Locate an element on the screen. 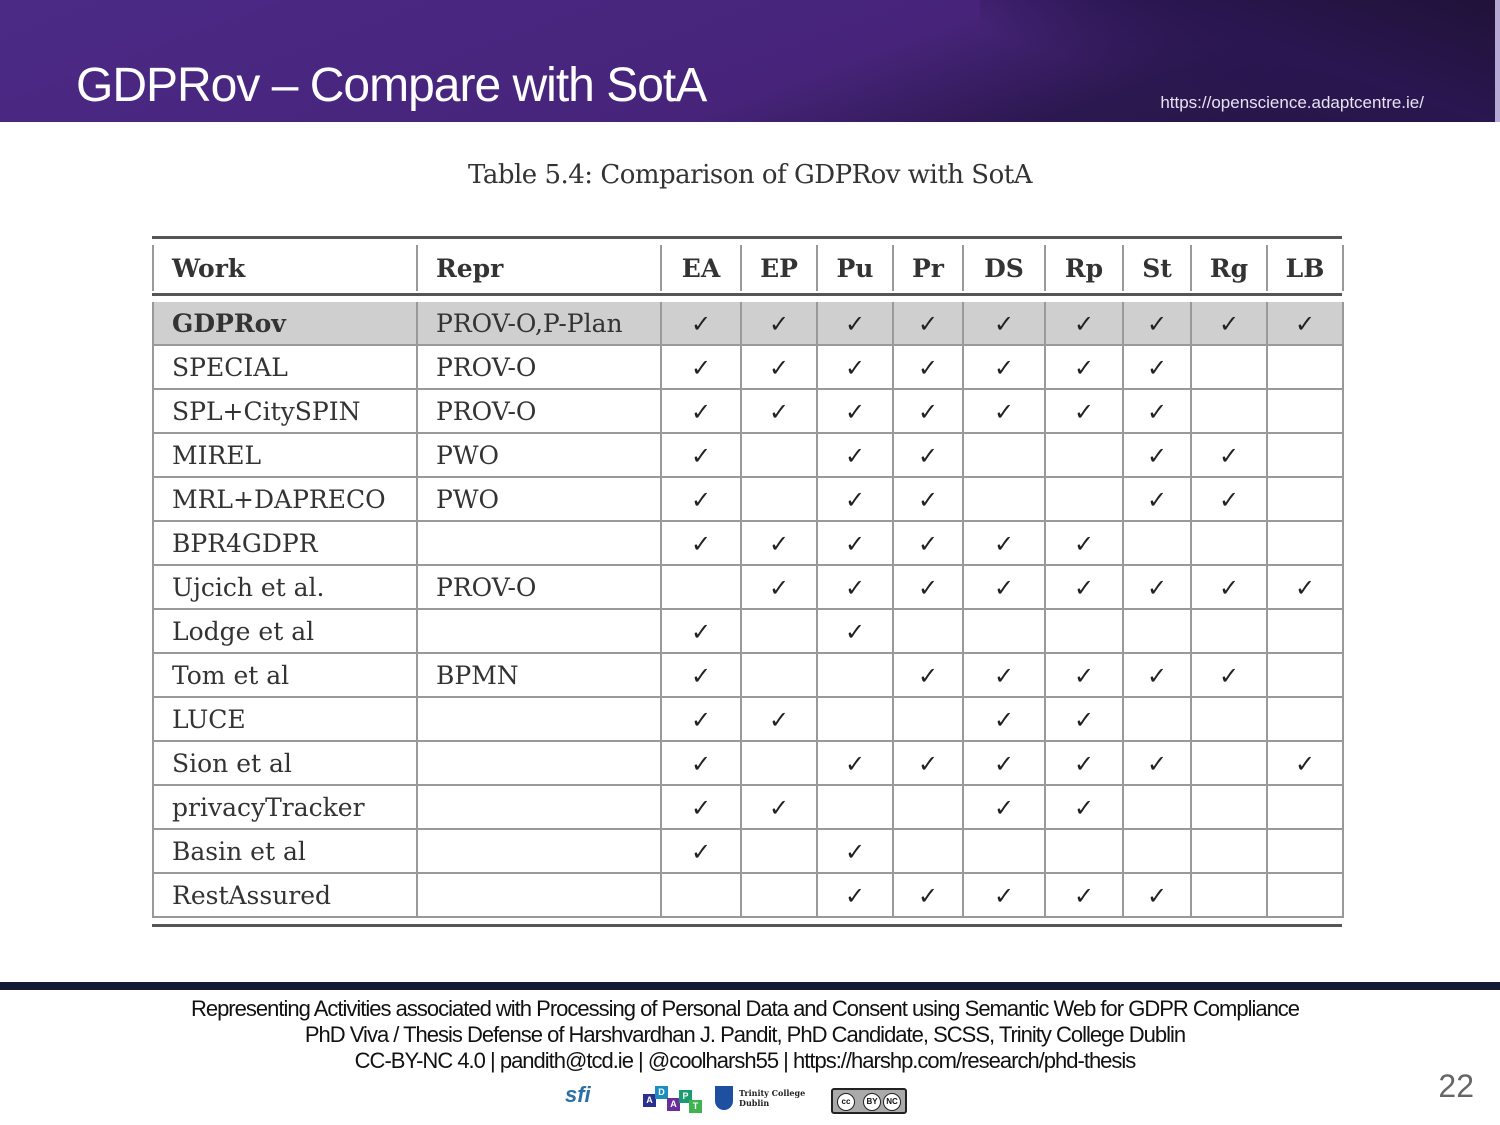 The height and width of the screenshot is (1125, 1500). sfi-logo-mark: sfi is located at coordinates (578, 1094).